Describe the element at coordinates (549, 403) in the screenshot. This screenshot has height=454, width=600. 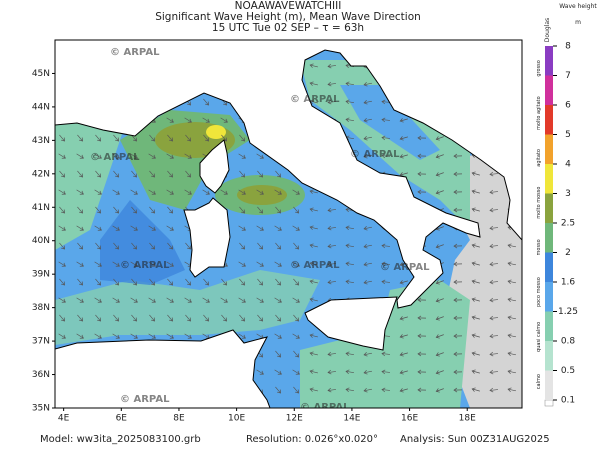
I see `colorbar-low` at that location.